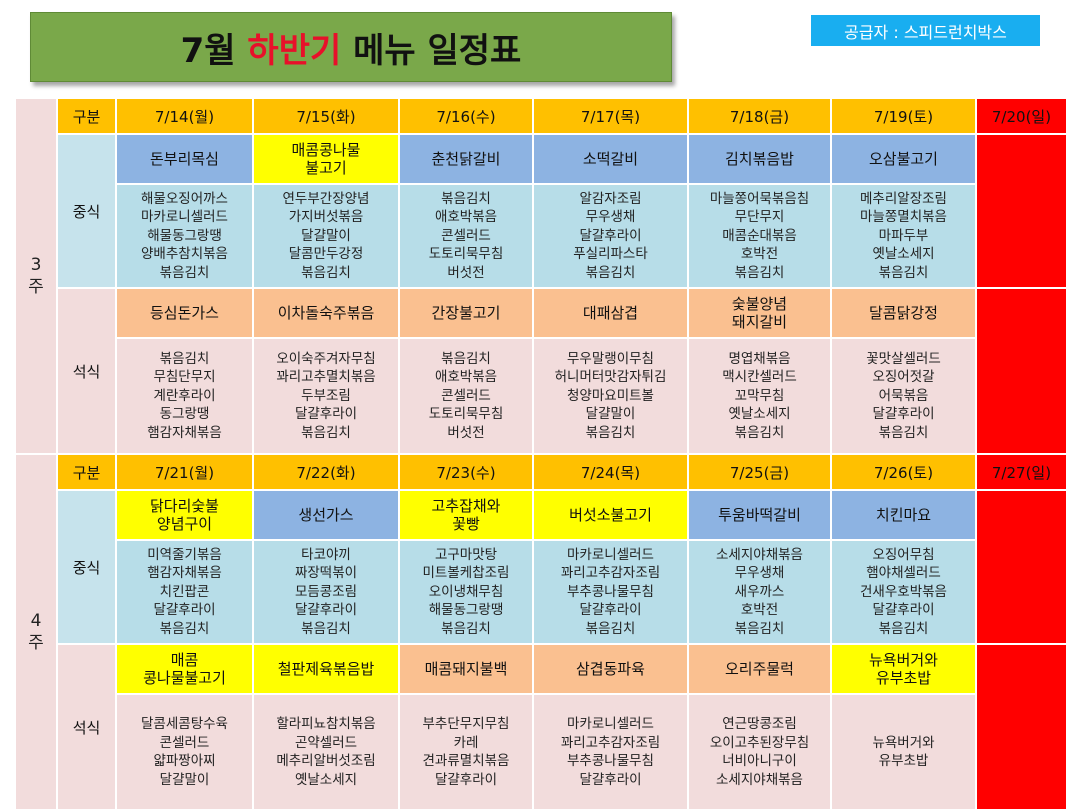  I want to click on main-dish-line: 양념구이, so click(184, 524).